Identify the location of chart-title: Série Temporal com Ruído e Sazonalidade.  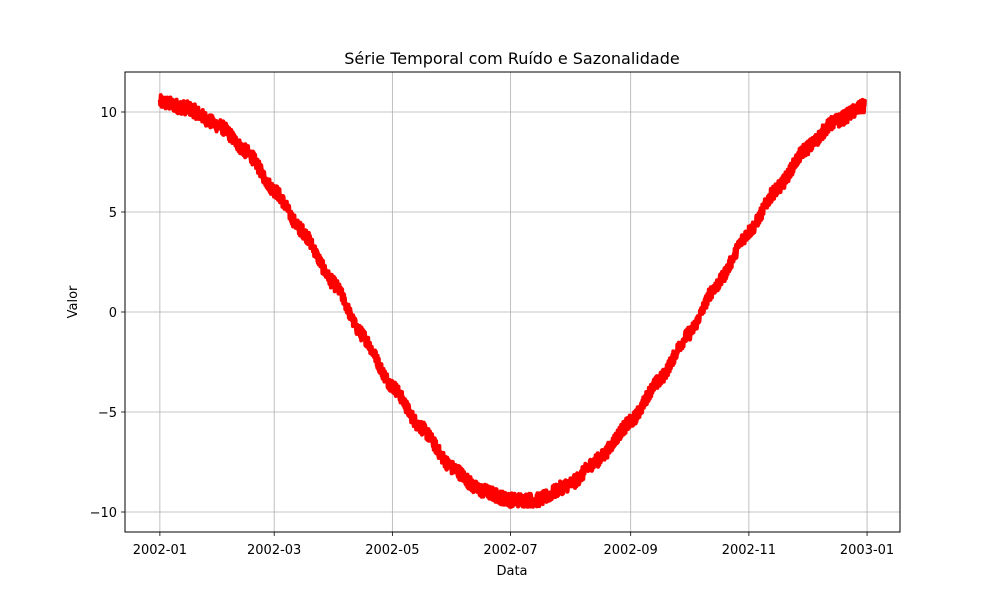
(511, 58).